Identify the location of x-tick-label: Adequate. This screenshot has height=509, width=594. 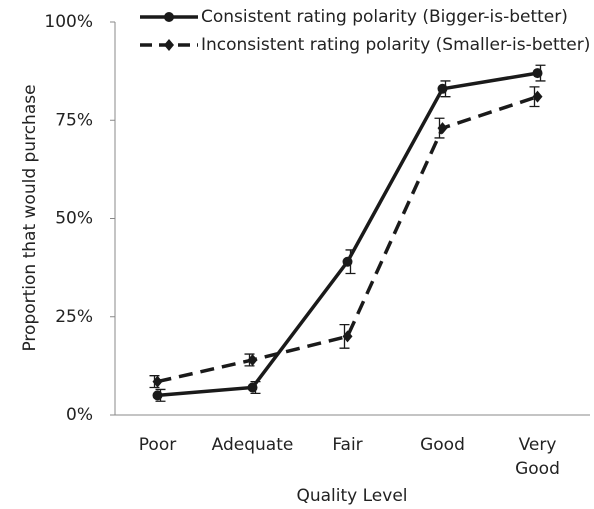
(253, 445).